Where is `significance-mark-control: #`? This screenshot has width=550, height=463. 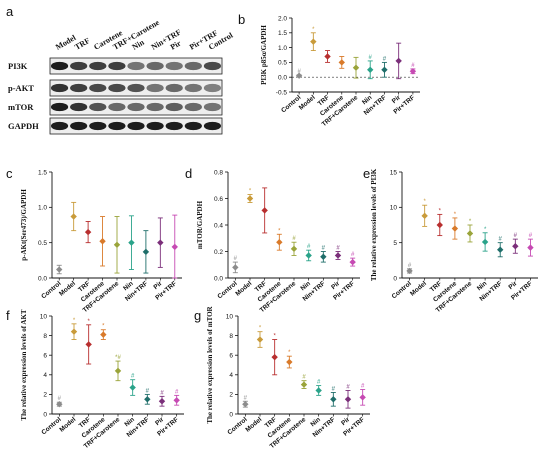
significance-mark-control: # is located at coordinates (410, 266).